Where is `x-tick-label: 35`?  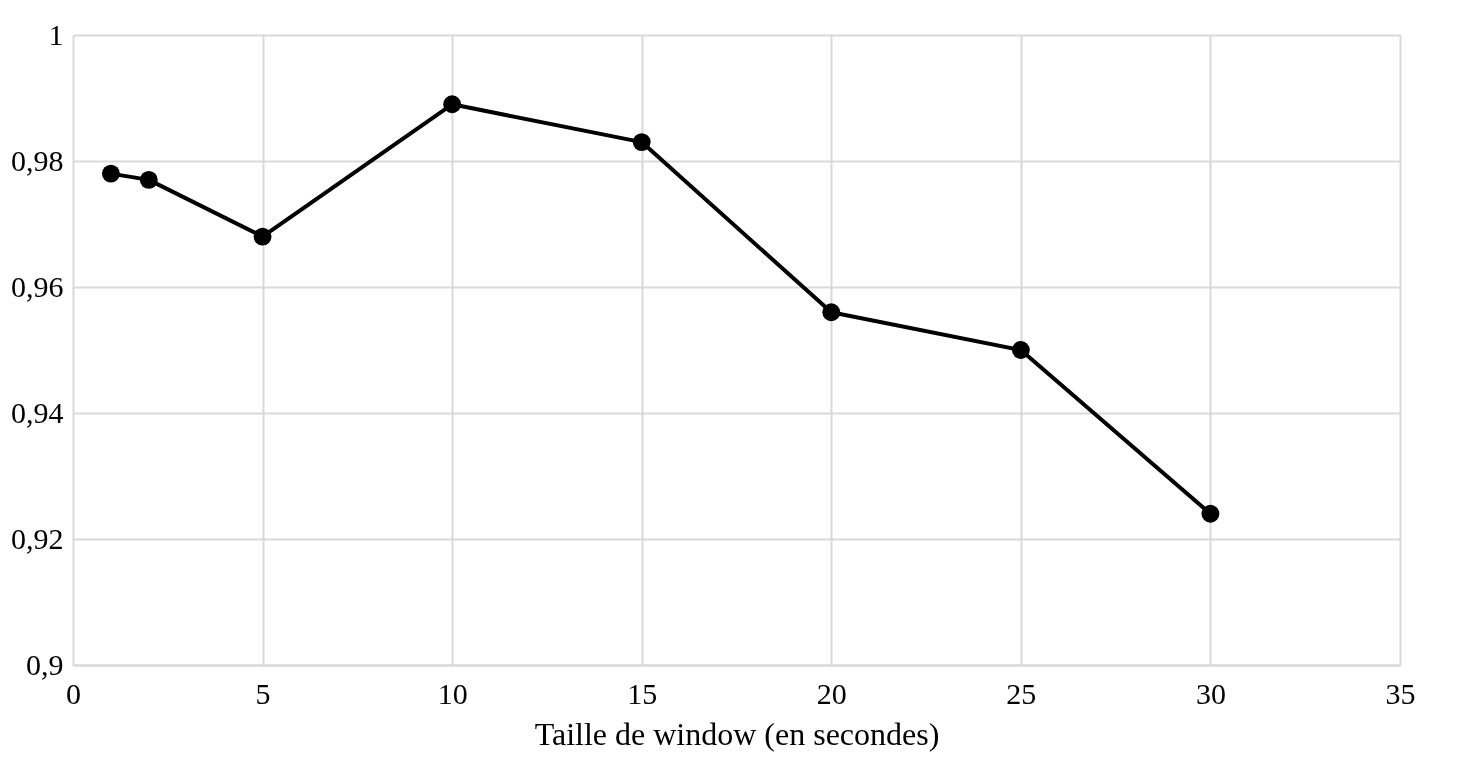 x-tick-label: 35 is located at coordinates (1400, 693).